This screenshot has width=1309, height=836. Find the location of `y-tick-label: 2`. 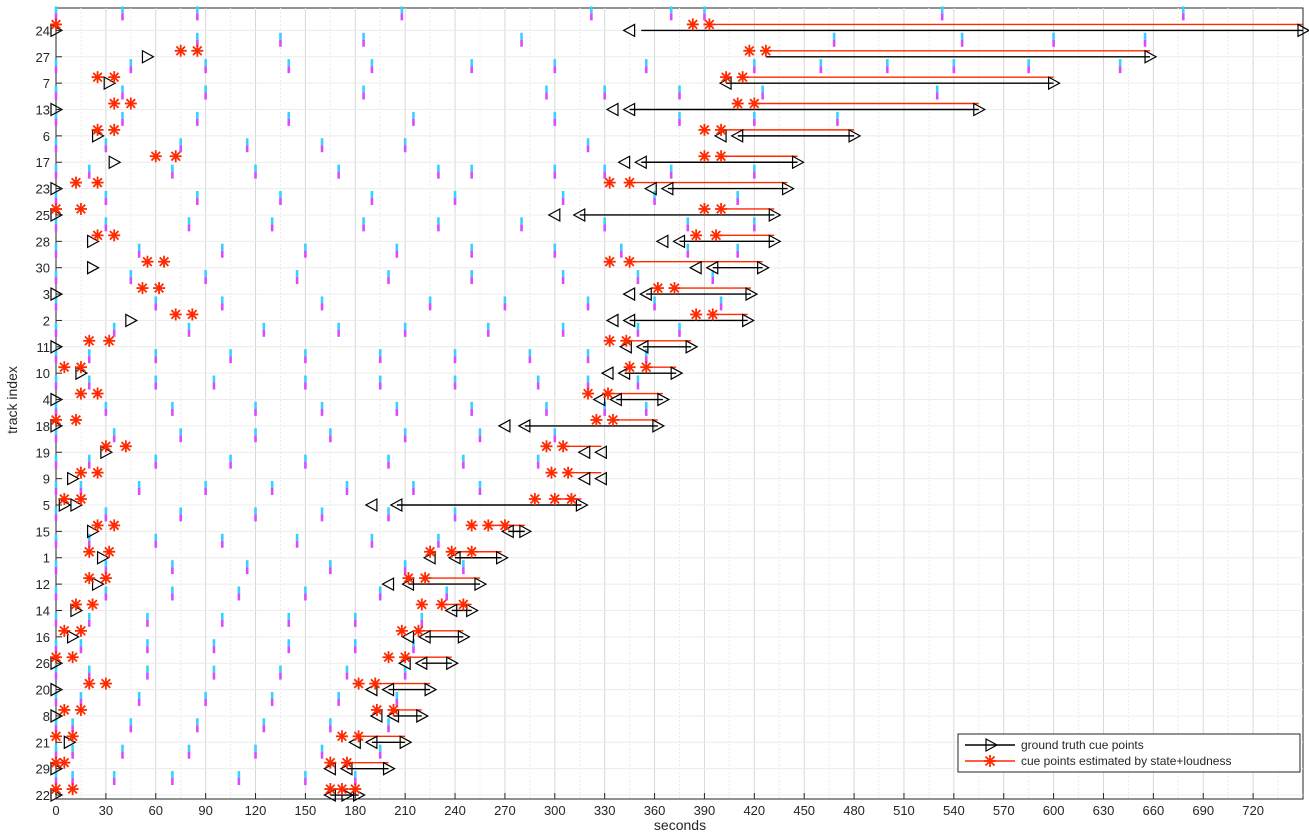

y-tick-label: 2 is located at coordinates (46, 320).